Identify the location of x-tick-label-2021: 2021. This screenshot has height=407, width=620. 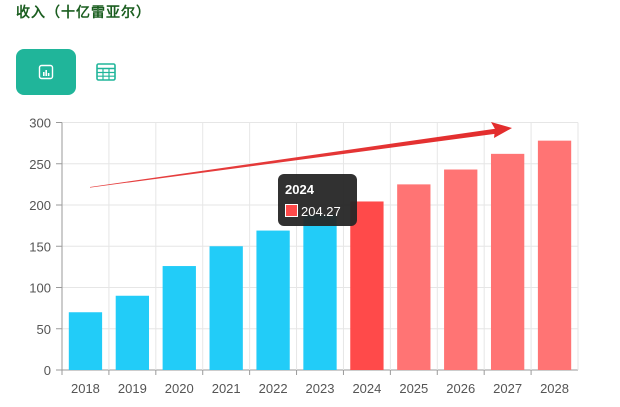
(226, 388).